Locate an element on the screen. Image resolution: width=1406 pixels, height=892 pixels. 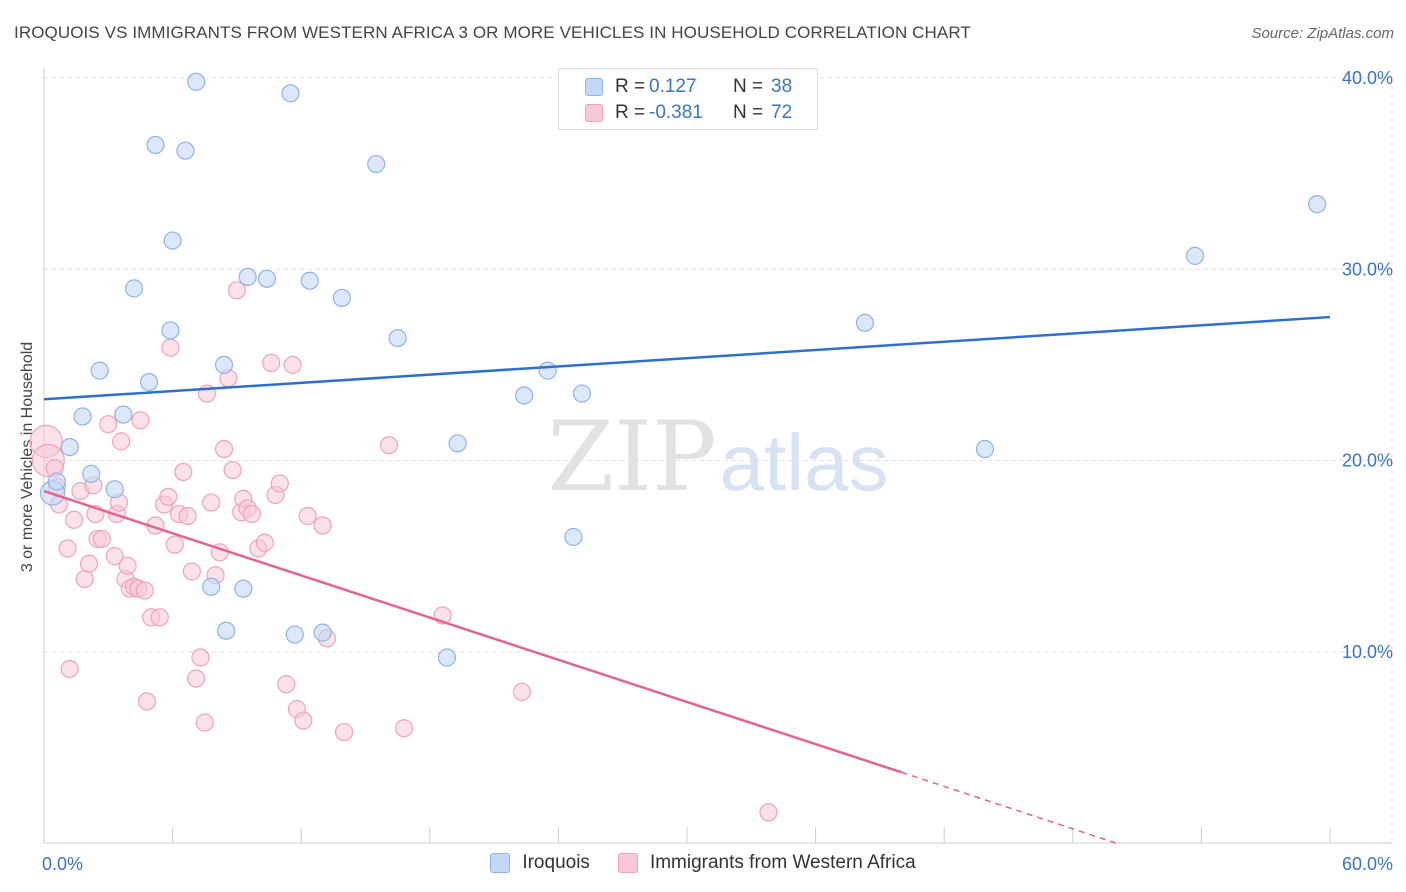
legend-row-immigrants: R = -0.381 N = 72 is located at coordinates (688, 113).